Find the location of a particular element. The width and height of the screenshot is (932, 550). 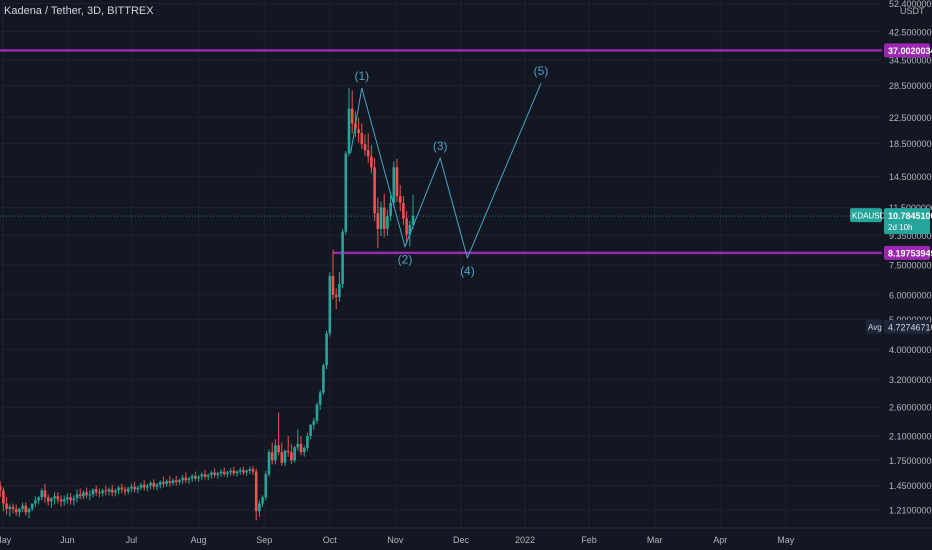

bar-countdown: 2d 10h is located at coordinates (900, 227).